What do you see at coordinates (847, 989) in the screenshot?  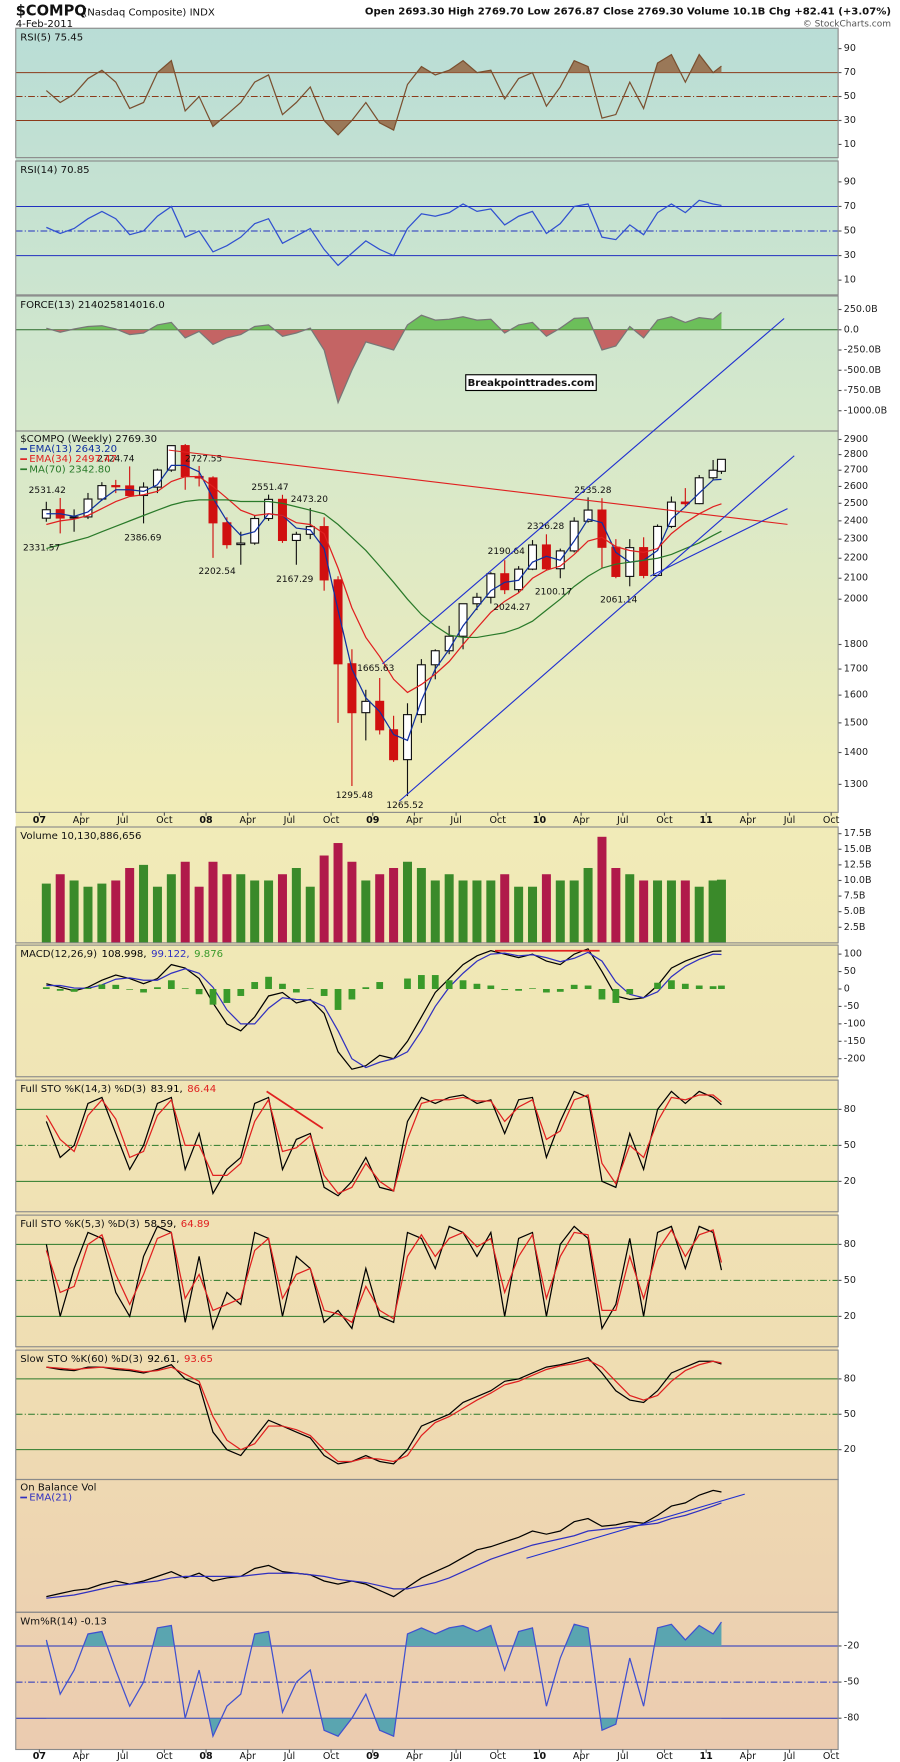 I see `y-tick-label: 0` at bounding box center [847, 989].